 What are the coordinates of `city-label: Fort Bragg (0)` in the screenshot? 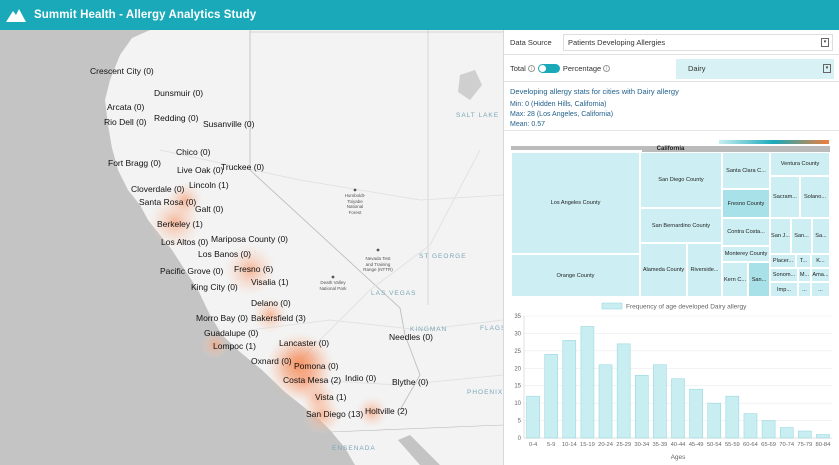 It's located at (134, 163).